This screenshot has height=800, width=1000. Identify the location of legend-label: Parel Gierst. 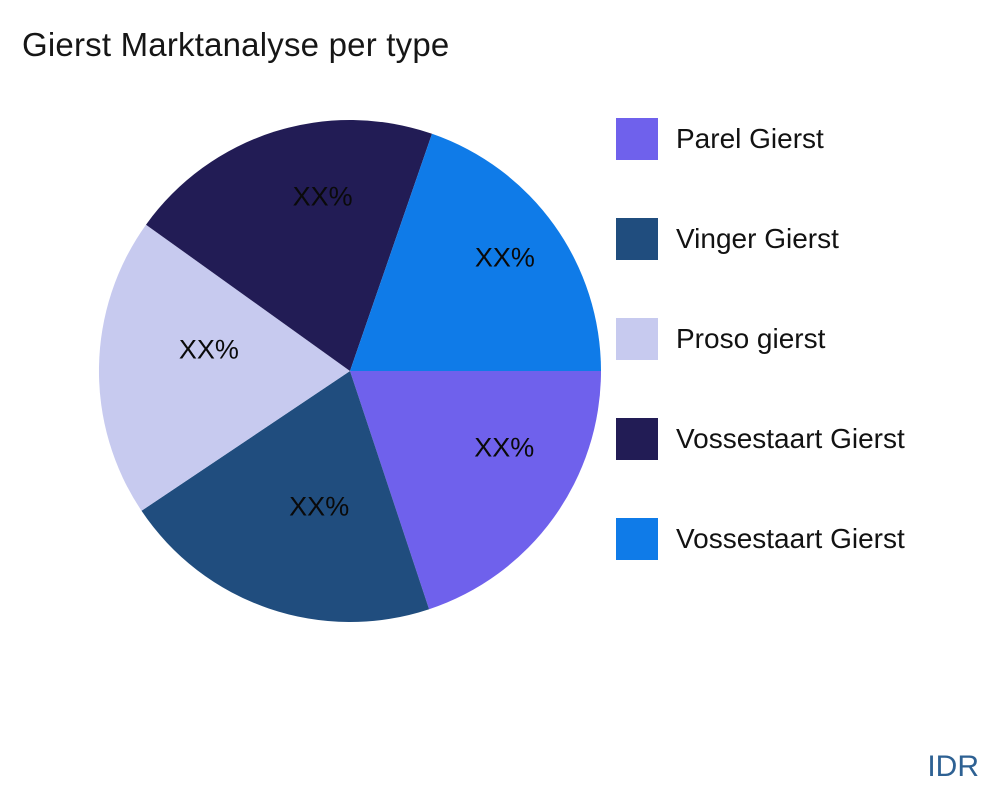
(750, 138).